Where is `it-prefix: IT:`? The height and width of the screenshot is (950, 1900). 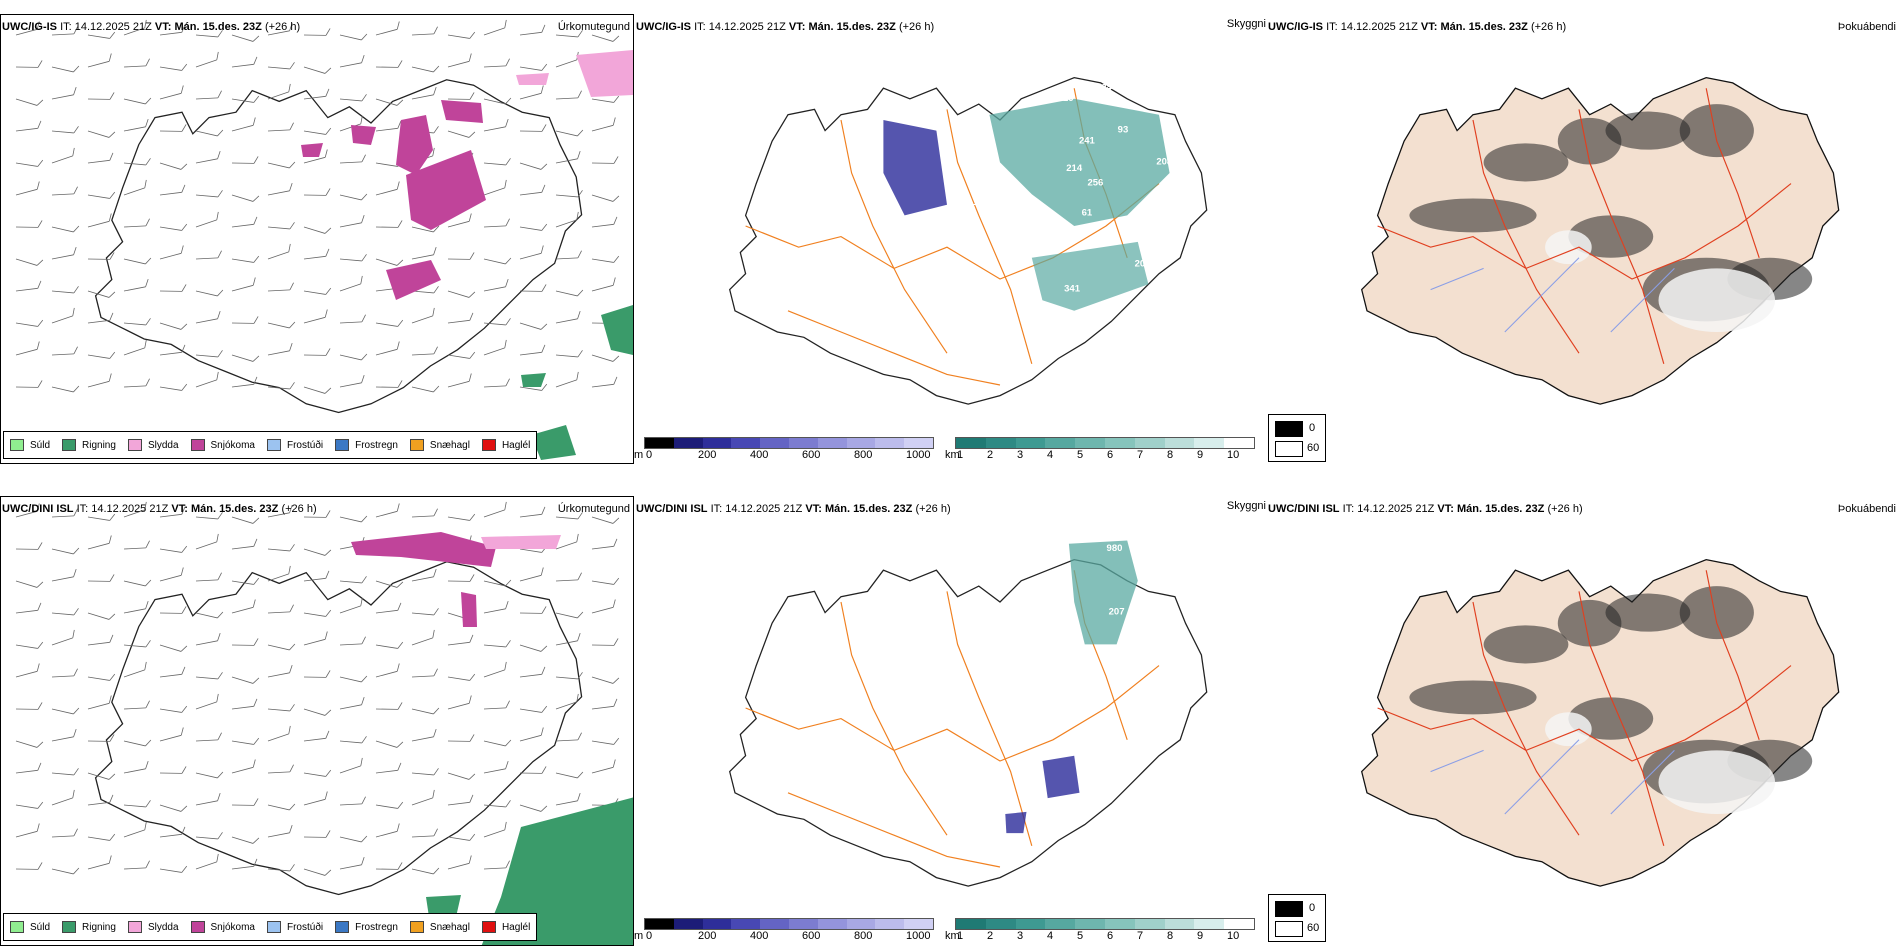
it-prefix: IT: is located at coordinates (700, 27).